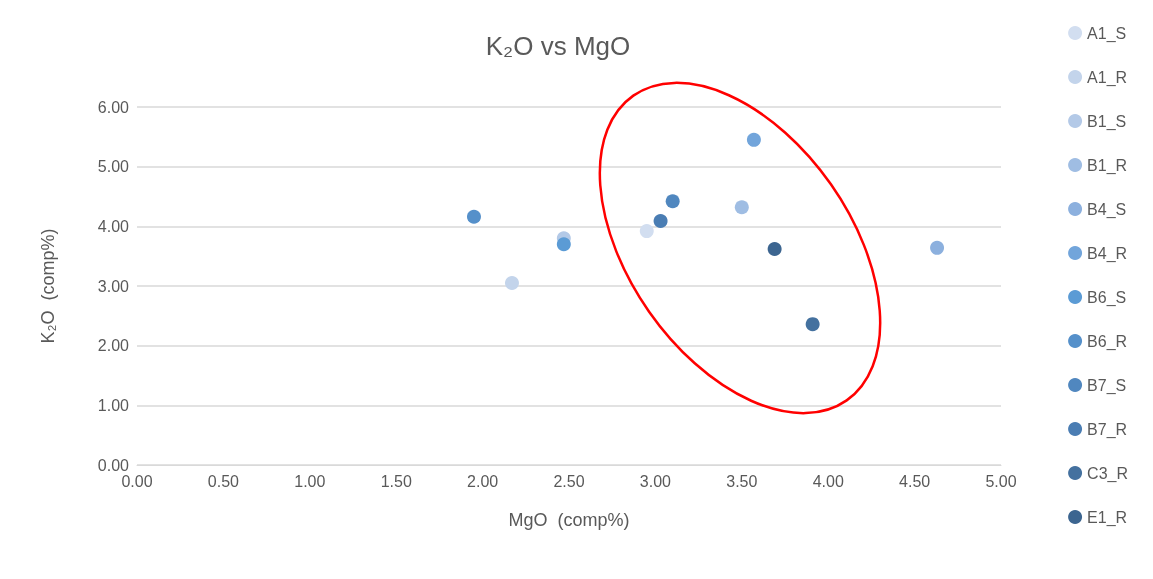 The image size is (1153, 579). What do you see at coordinates (655, 481) in the screenshot?
I see `x-tick-label: 3.00` at bounding box center [655, 481].